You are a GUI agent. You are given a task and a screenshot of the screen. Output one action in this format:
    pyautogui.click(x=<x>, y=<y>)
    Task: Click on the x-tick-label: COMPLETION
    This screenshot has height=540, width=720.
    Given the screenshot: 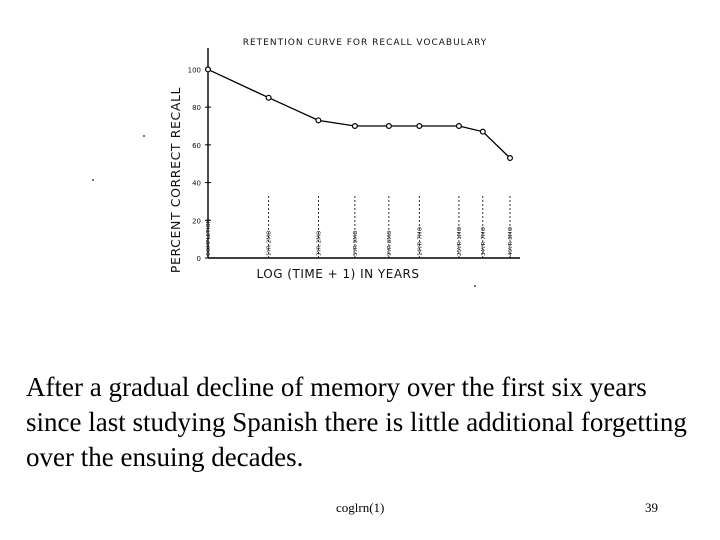 What is the action you would take?
    pyautogui.click(x=209, y=237)
    